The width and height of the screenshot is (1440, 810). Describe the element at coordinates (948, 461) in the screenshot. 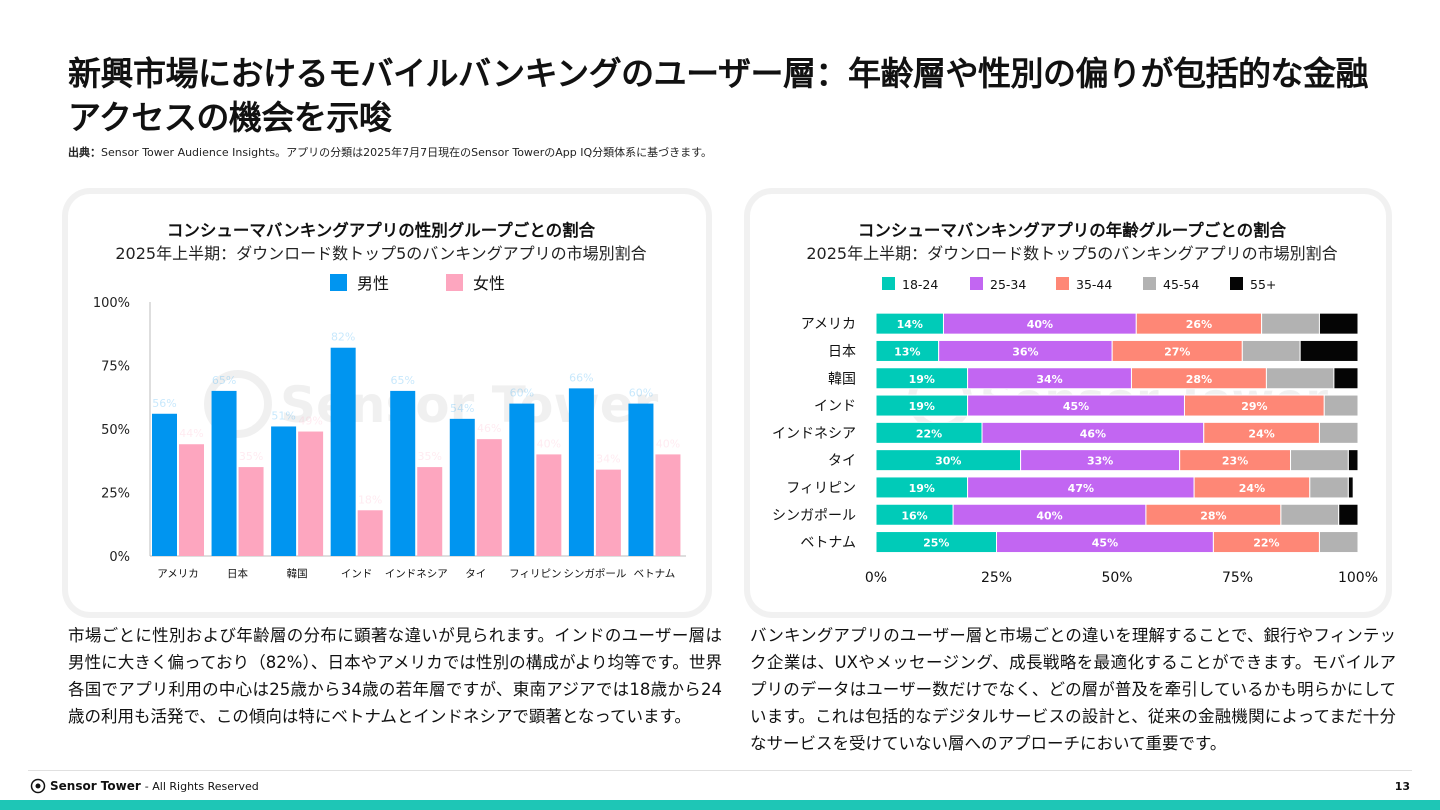

I see `data-label: 30%` at that location.